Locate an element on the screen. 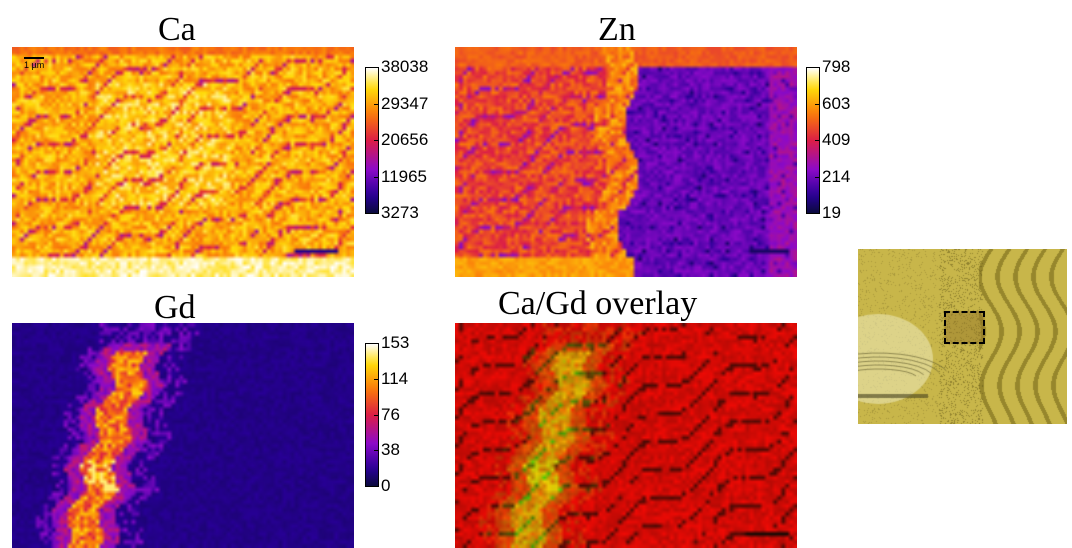 This screenshot has width=1072, height=548. ca-map is located at coordinates (183, 162).